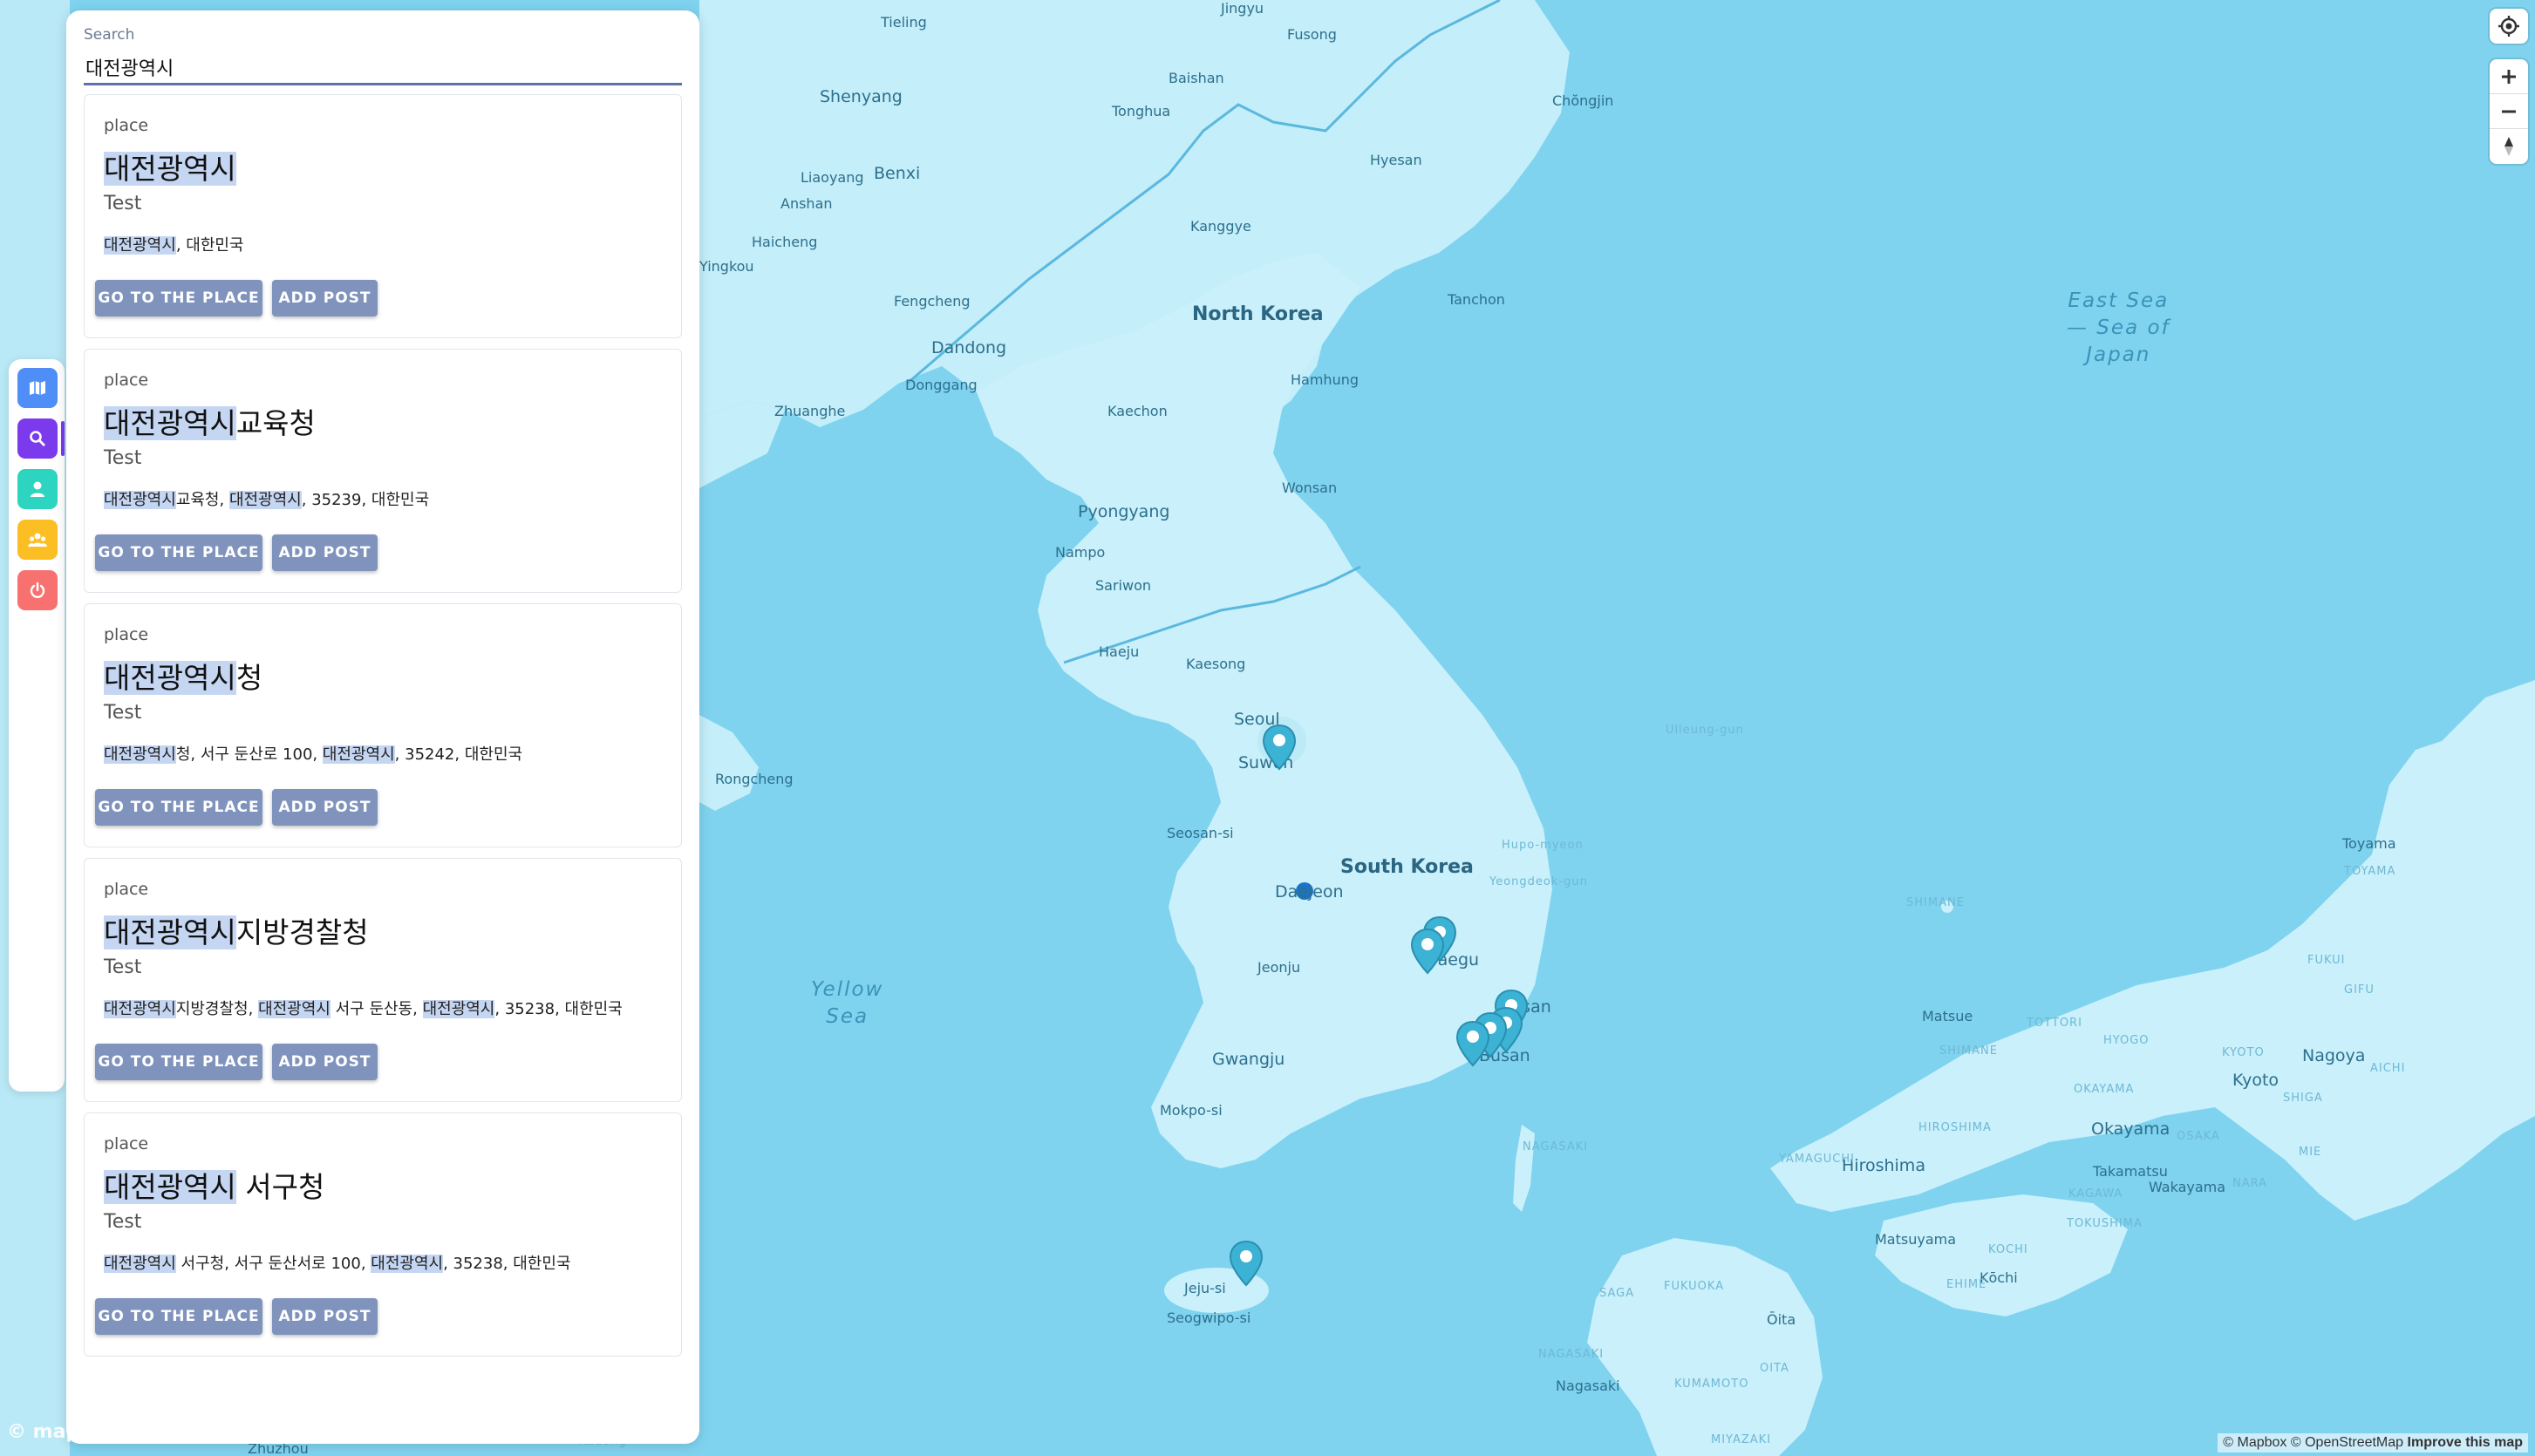  Describe the element at coordinates (383, 68) in the screenshot. I see `search-input` at that location.